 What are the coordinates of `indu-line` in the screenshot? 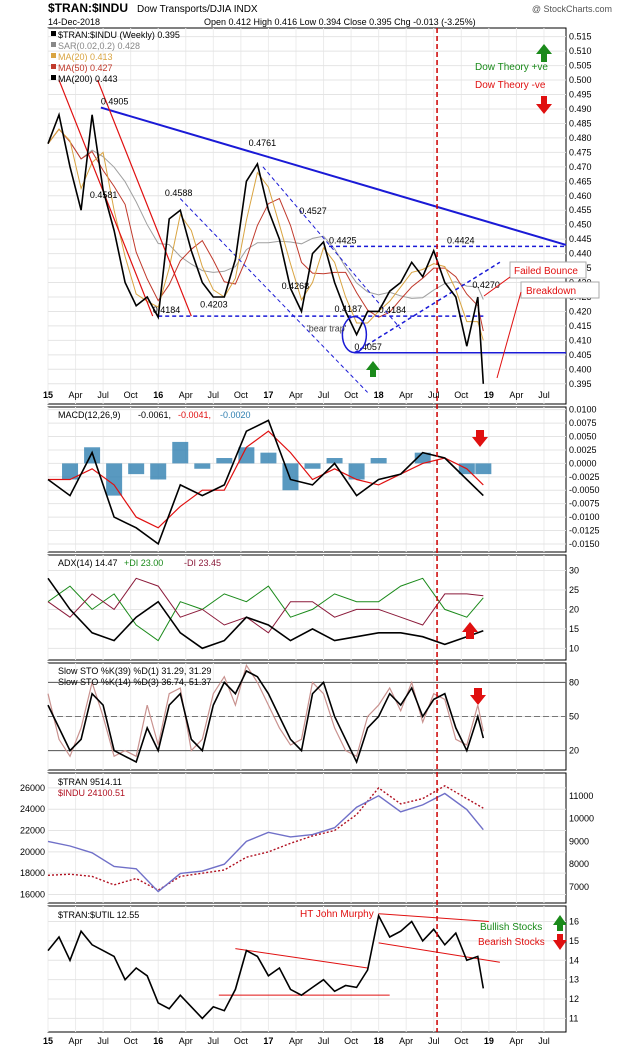 It's located at (265, 838).